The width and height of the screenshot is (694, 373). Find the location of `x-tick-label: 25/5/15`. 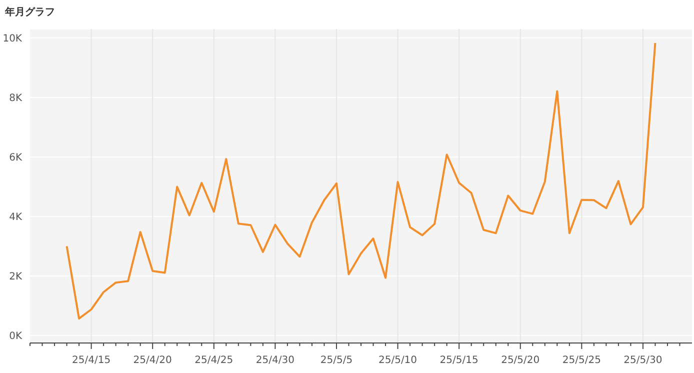

x-tick-label: 25/5/15 is located at coordinates (459, 360).